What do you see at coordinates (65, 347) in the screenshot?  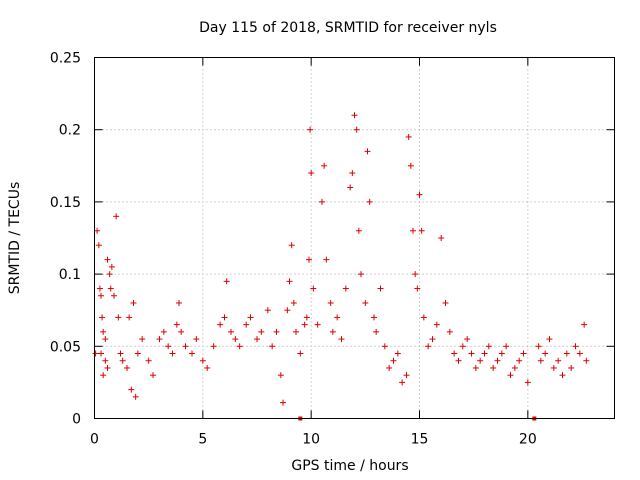 I see `y-tick-label: 0.05` at bounding box center [65, 347].